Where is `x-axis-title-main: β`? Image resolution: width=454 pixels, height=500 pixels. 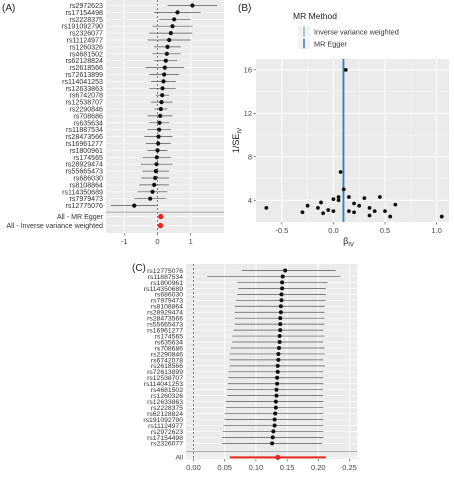
x-axis-title-main: β is located at coordinates (345, 241).